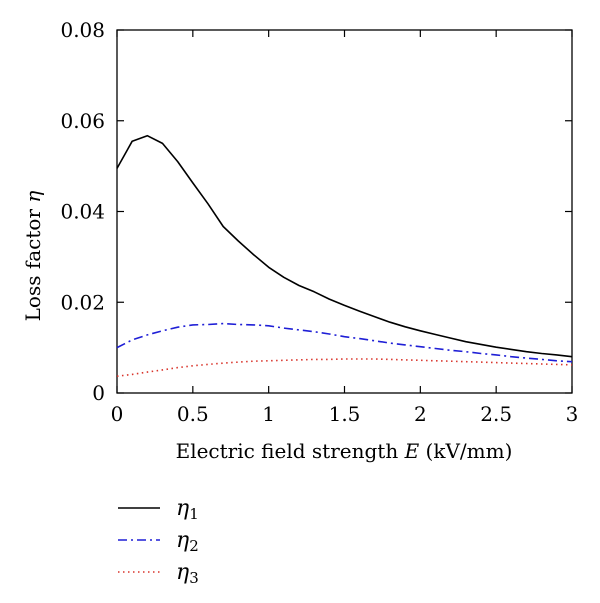 The width and height of the screenshot is (600, 603). Describe the element at coordinates (193, 414) in the screenshot. I see `x-tick-label: 0.5` at that location.